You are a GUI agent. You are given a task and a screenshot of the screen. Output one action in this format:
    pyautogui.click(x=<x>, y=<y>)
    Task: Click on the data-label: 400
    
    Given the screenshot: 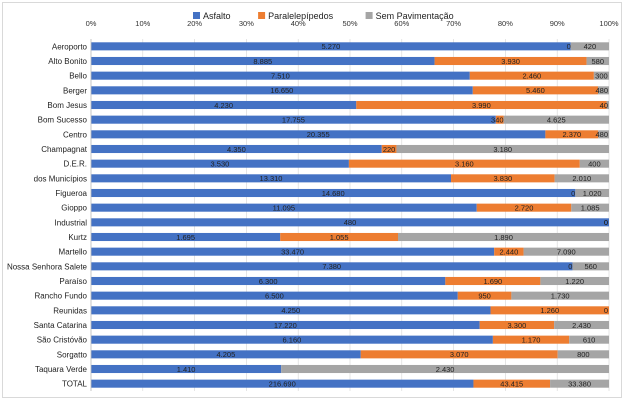 What is the action you would take?
    pyautogui.click(x=594, y=163)
    